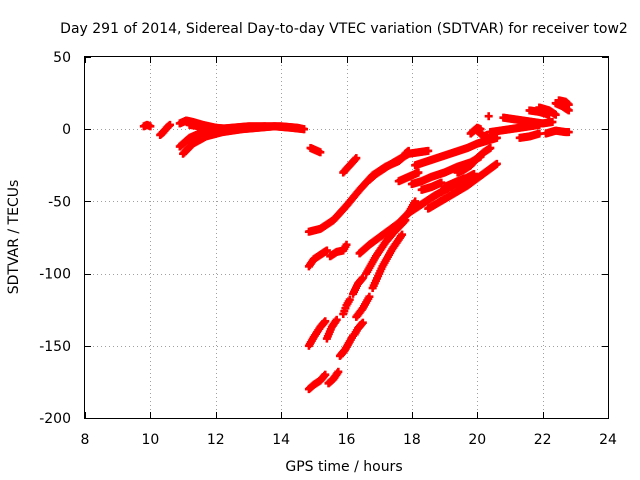 The width and height of the screenshot is (640, 480). What do you see at coordinates (55, 419) in the screenshot?
I see `y-tick-label: -200` at bounding box center [55, 419].